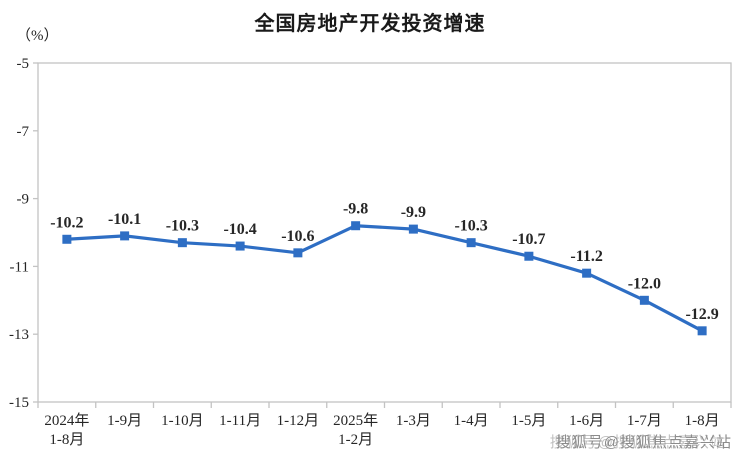  I want to click on y-axis-tick-label: -5, so click(23, 64).